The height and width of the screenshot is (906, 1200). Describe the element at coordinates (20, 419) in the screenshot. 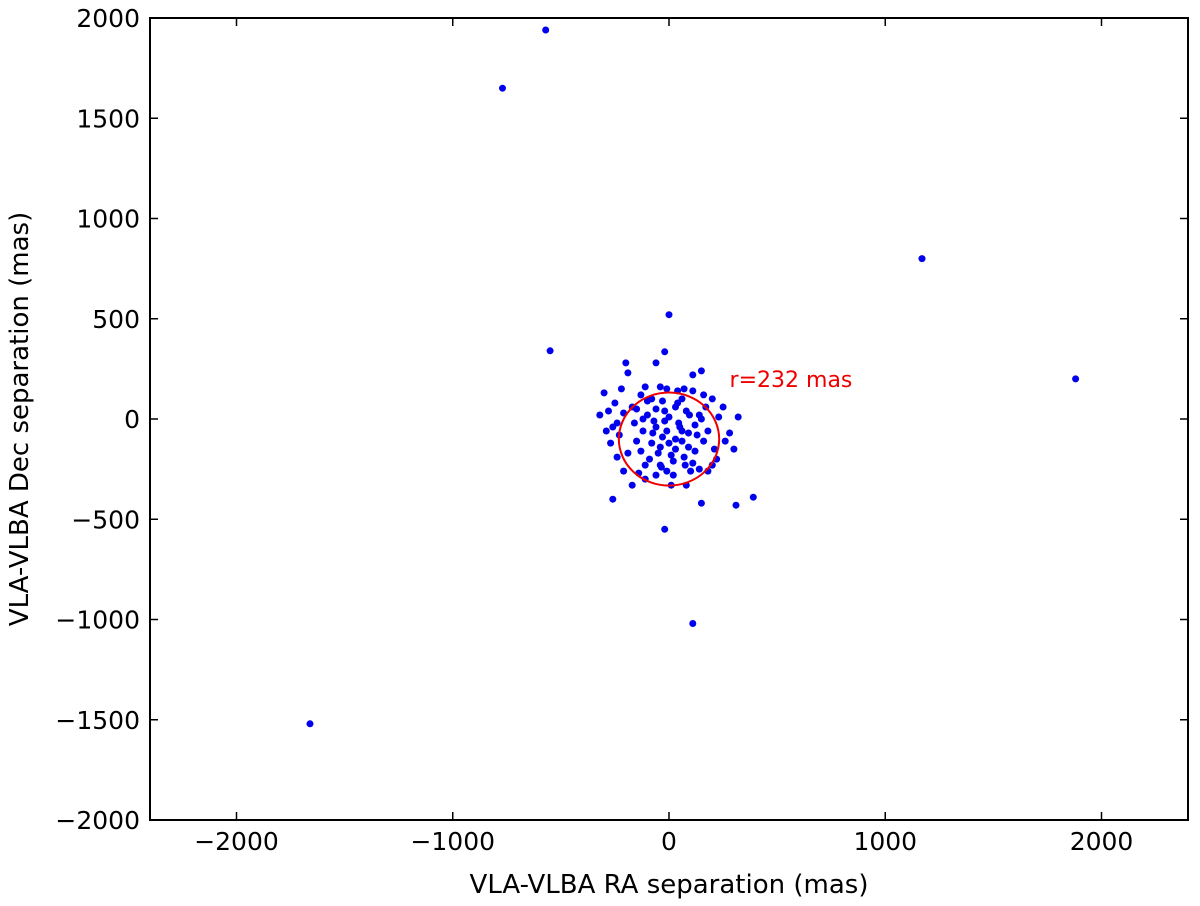

I see `y-axis-title: VLA-VLBA Dec separation (mas)` at that location.